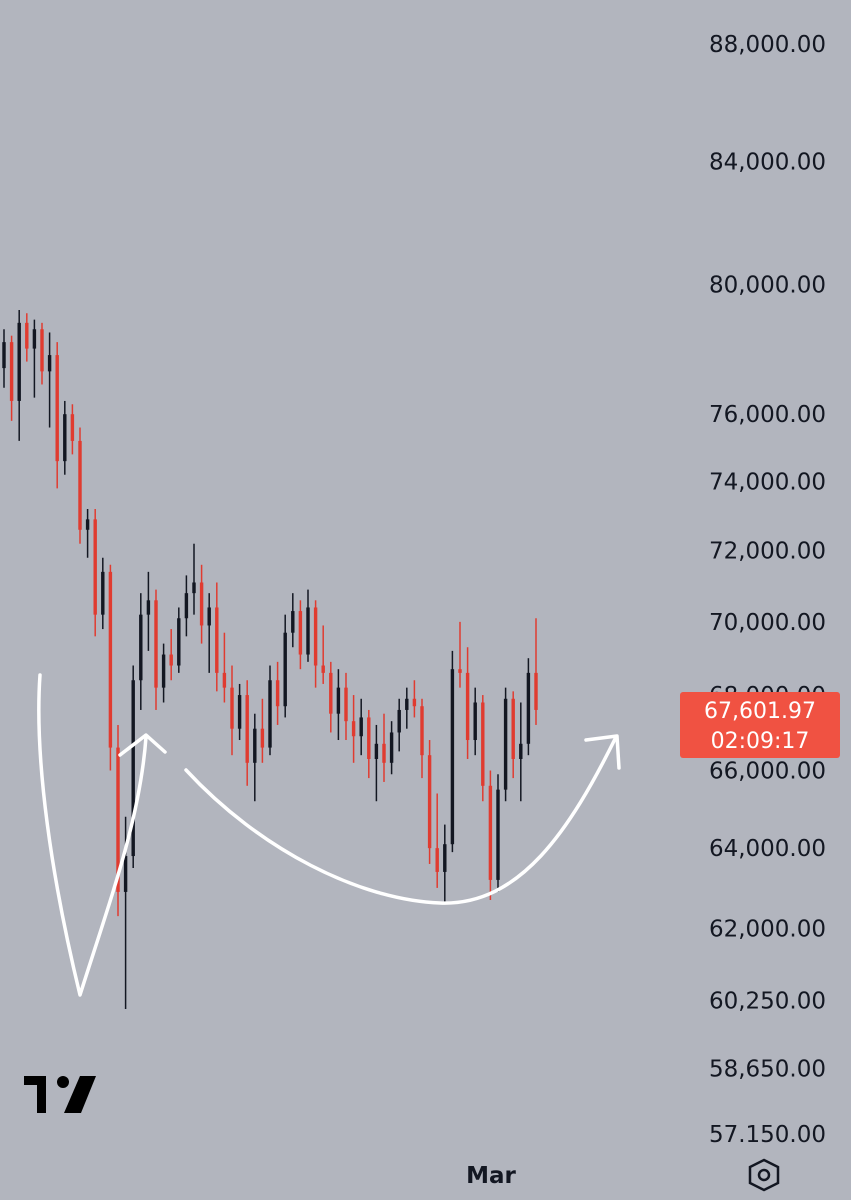  I want to click on last-price-value: 67,601.97, so click(760, 711).